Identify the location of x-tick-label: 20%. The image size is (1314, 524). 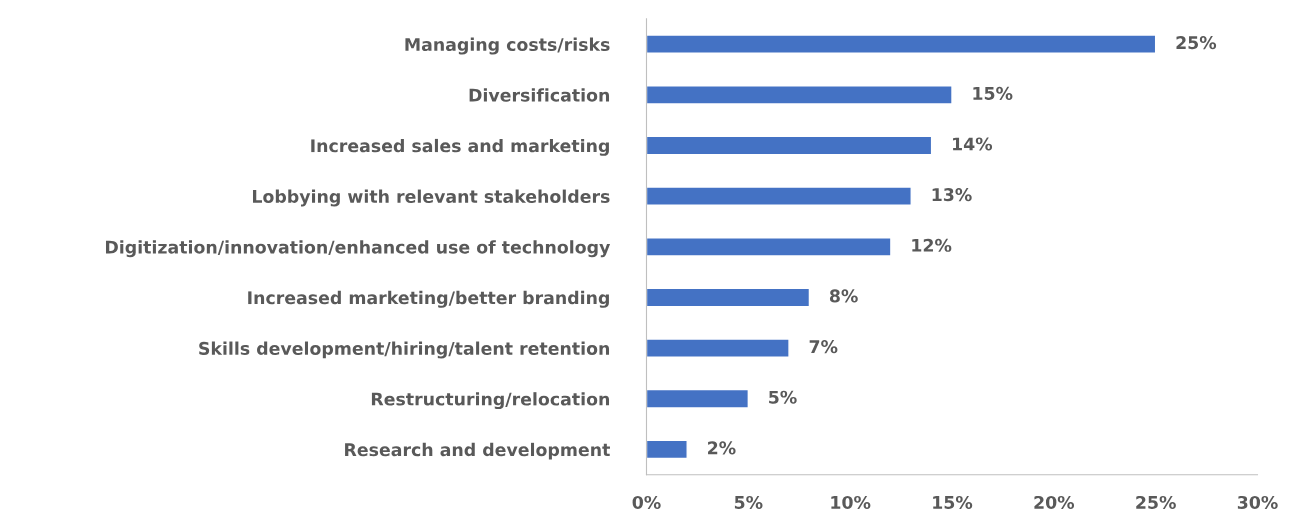
(1054, 502).